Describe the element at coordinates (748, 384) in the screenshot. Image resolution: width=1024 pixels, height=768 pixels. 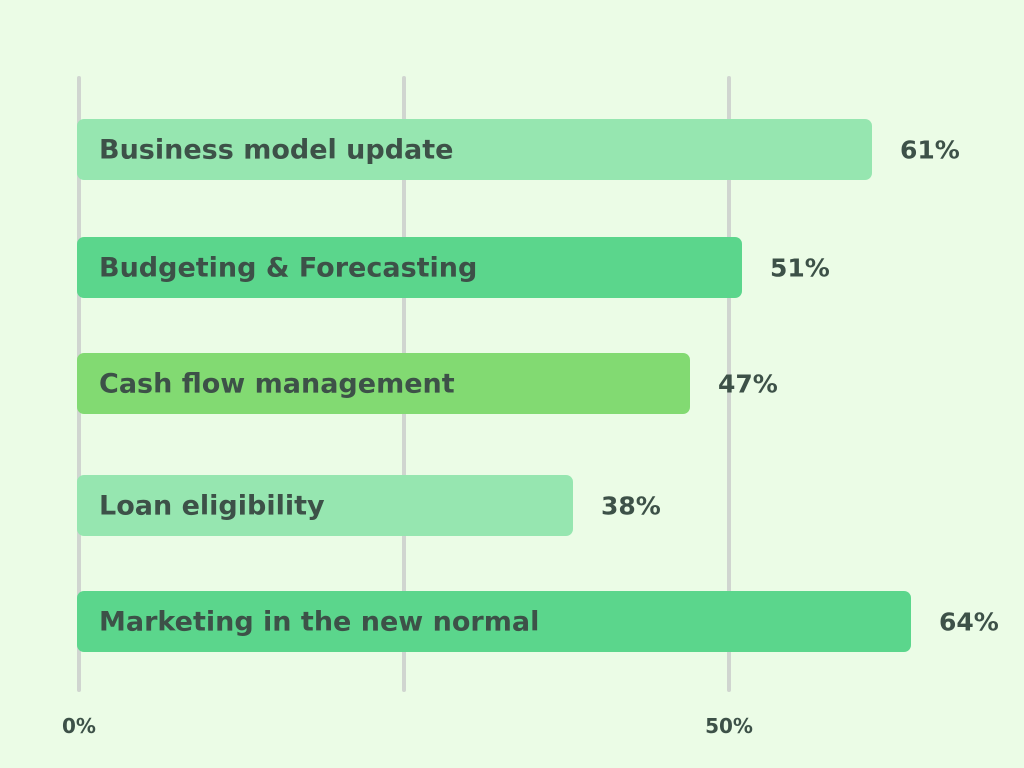
I see `bar-value-label: 47%` at that location.